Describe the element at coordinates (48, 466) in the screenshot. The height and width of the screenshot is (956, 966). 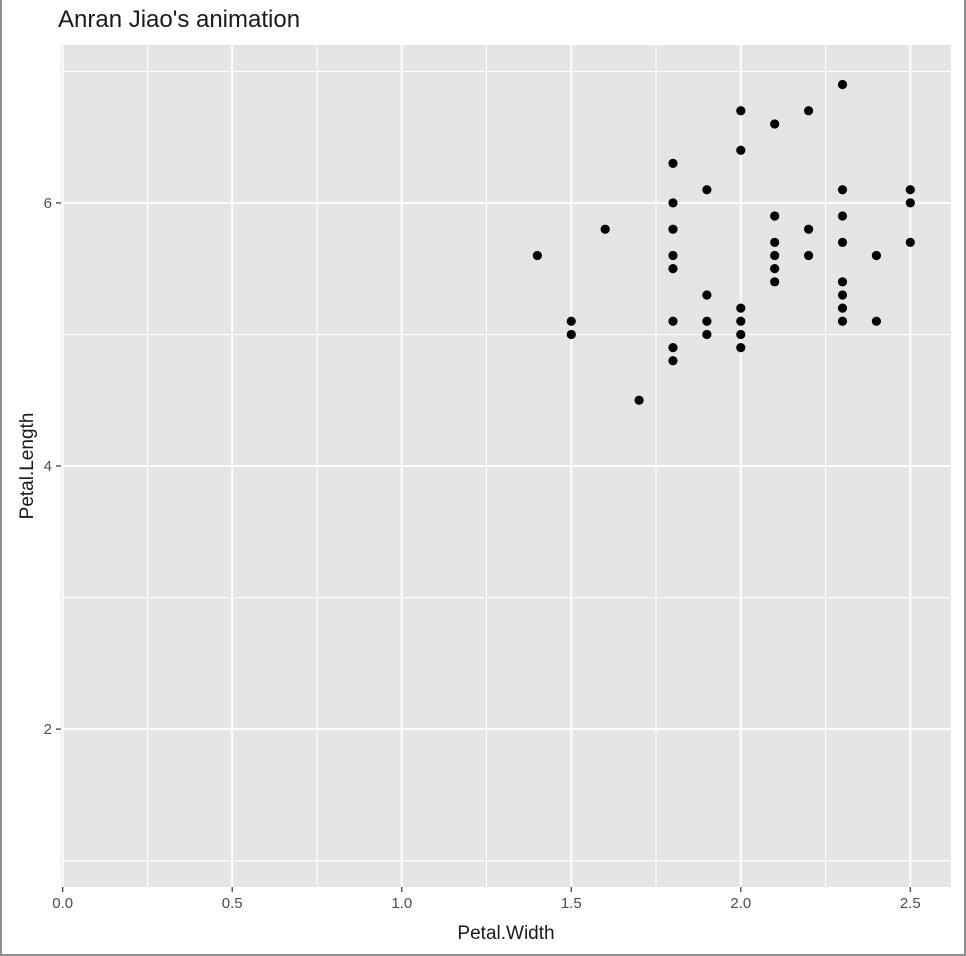
I see `y-tick-label: 4` at that location.